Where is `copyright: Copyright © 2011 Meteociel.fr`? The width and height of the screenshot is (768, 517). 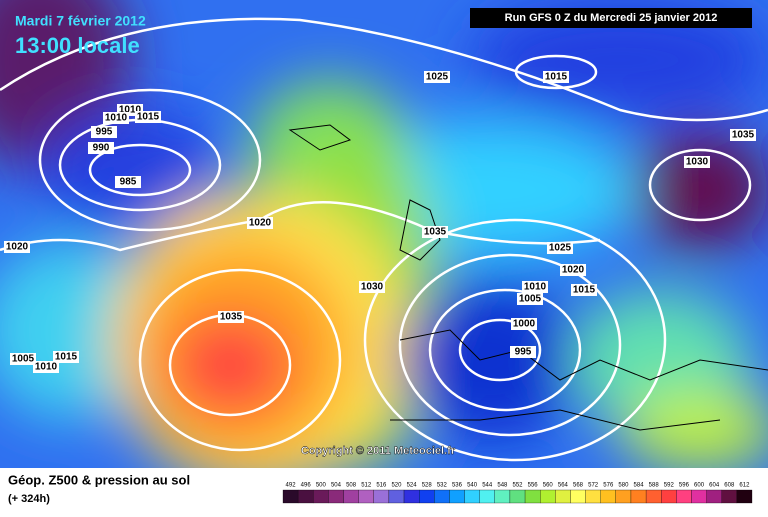 copyright: Copyright © 2011 Meteociel.fr is located at coordinates (378, 451).